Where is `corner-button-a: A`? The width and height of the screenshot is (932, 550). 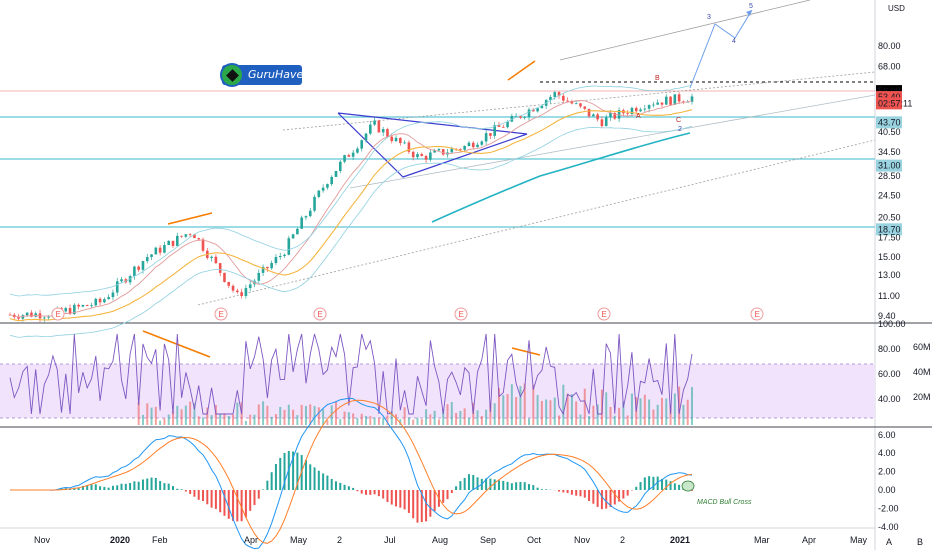 corner-button-a: A is located at coordinates (889, 542).